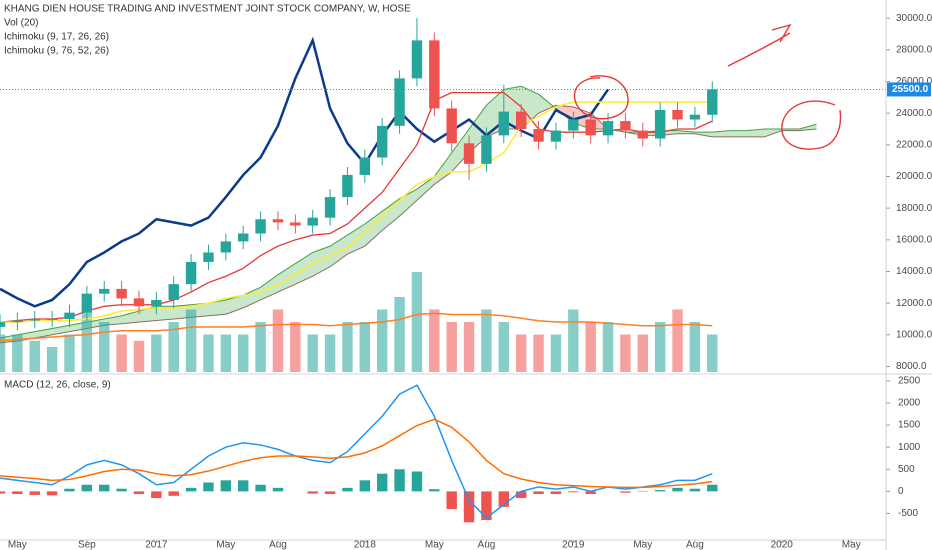 This screenshot has width=932, height=550. What do you see at coordinates (906, 469) in the screenshot?
I see `y2-tick-label: 500` at bounding box center [906, 469].